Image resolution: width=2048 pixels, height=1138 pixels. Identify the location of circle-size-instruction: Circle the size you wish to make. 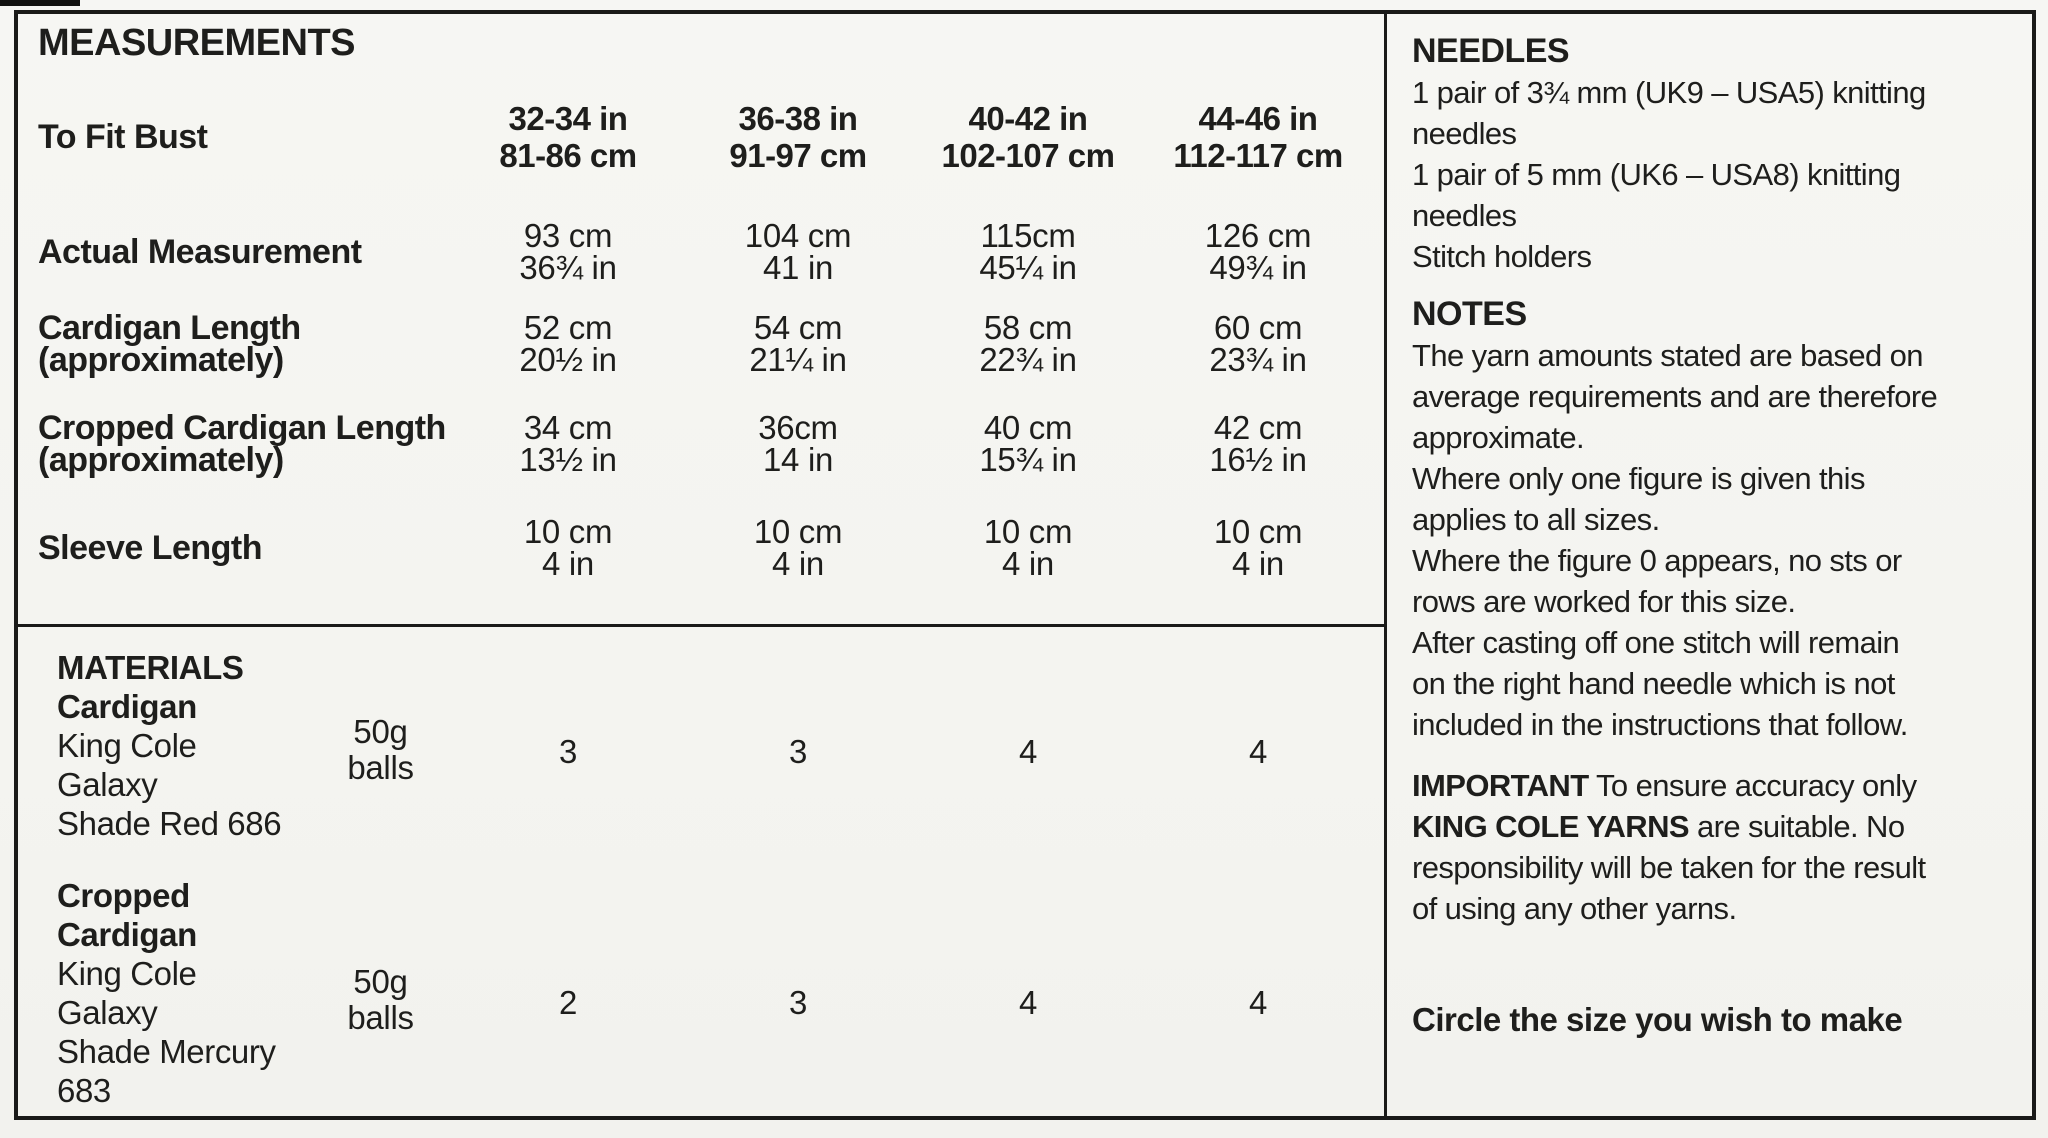
(1657, 1019).